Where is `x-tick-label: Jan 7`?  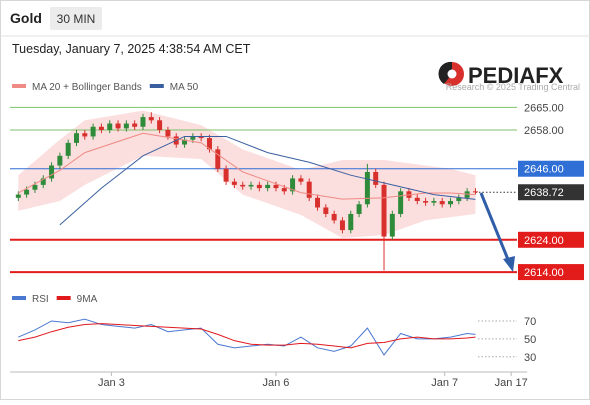 x-tick-label: Jan 7 is located at coordinates (444, 383).